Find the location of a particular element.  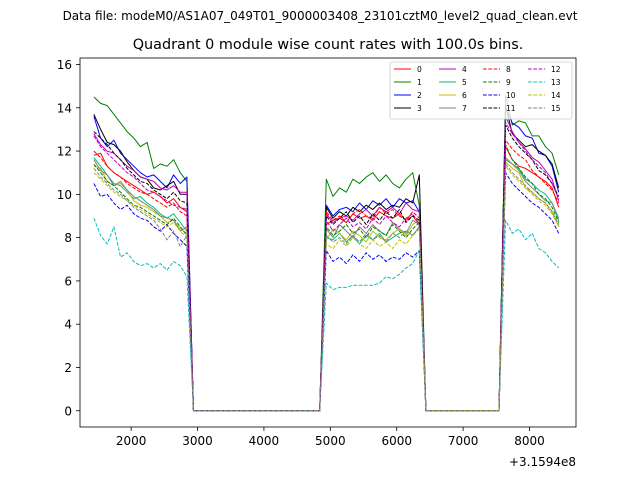

legend-label-9: 9 is located at coordinates (508, 82).